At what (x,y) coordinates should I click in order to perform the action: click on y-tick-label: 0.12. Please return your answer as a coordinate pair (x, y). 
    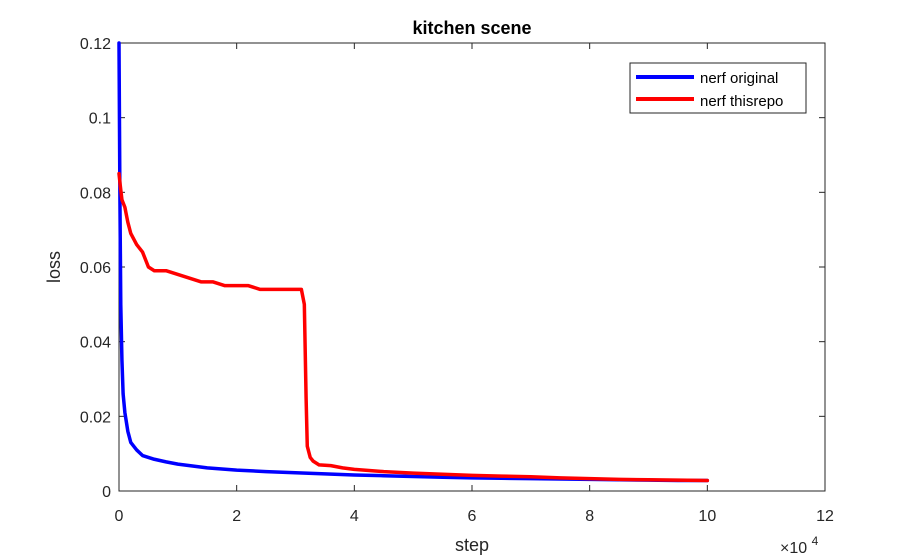
    Looking at the image, I should click on (95, 44).